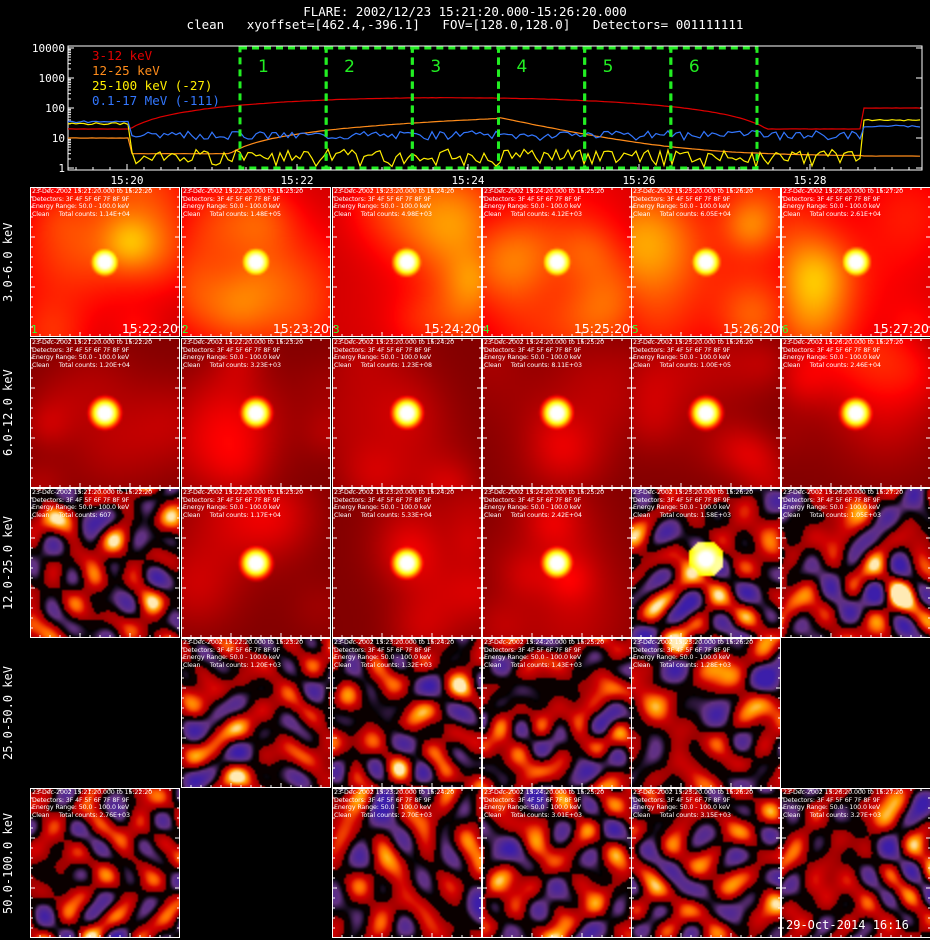 The image size is (930, 940). What do you see at coordinates (566, 214) in the screenshot?
I see `panel-count-value: 4.12E+03` at bounding box center [566, 214].